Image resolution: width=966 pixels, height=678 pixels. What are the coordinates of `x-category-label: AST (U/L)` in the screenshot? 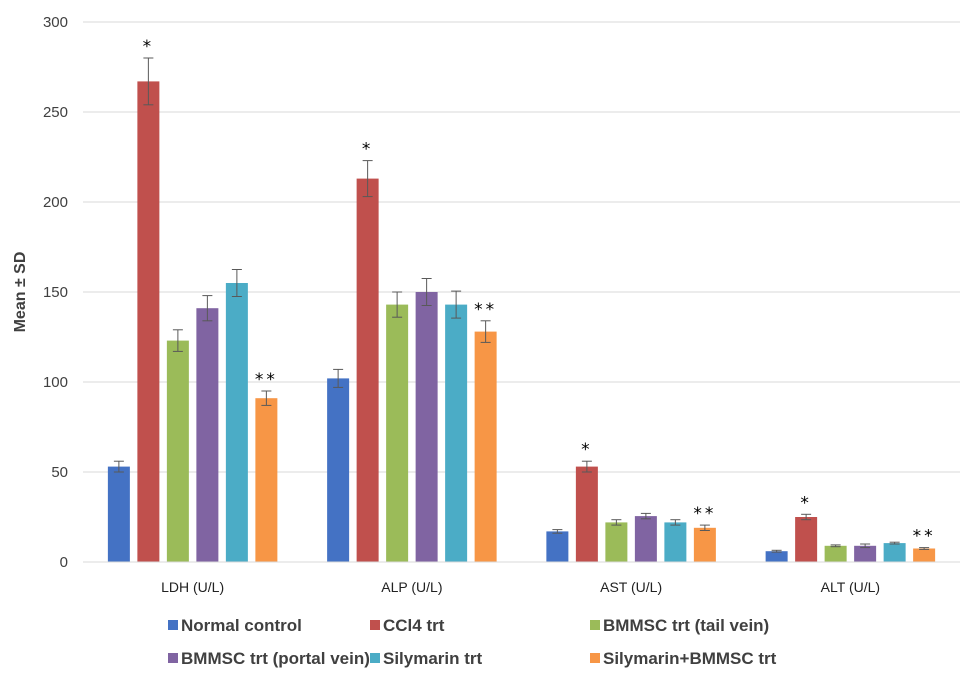 It's located at (631, 587).